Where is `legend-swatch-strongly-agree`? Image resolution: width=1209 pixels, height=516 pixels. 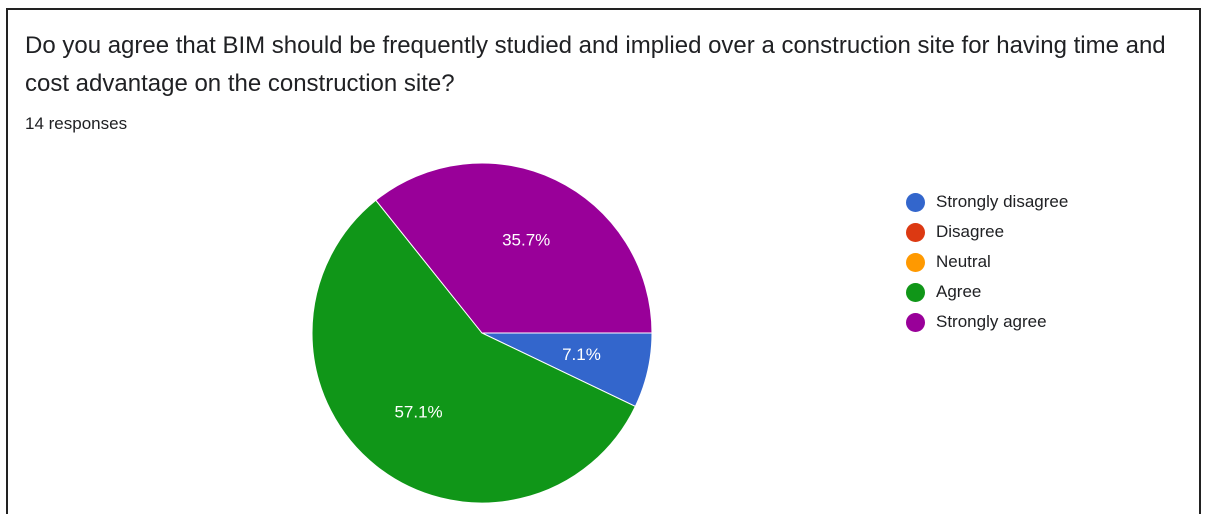 legend-swatch-strongly-agree is located at coordinates (915, 322).